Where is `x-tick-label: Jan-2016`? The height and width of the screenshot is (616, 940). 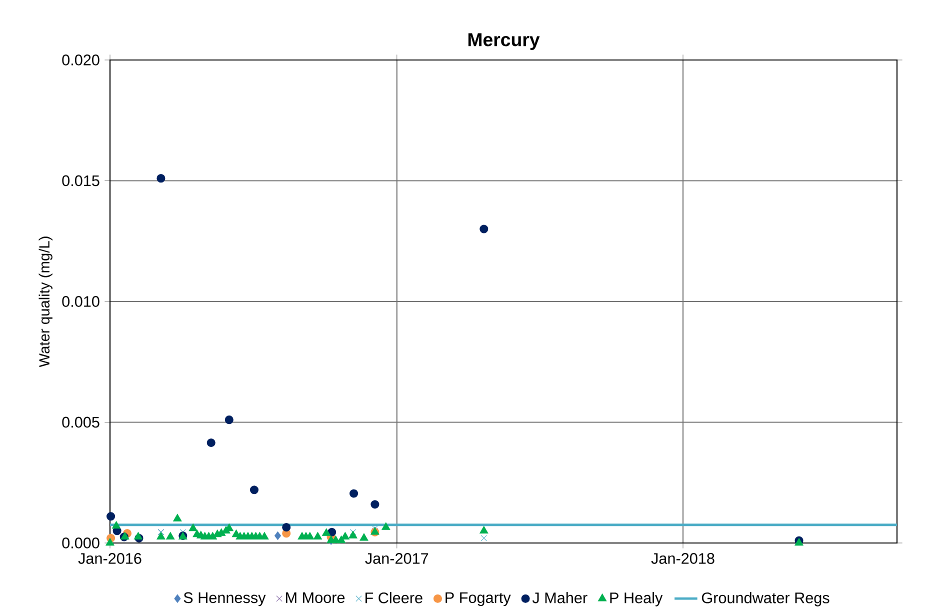 x-tick-label: Jan-2016 is located at coordinates (110, 558).